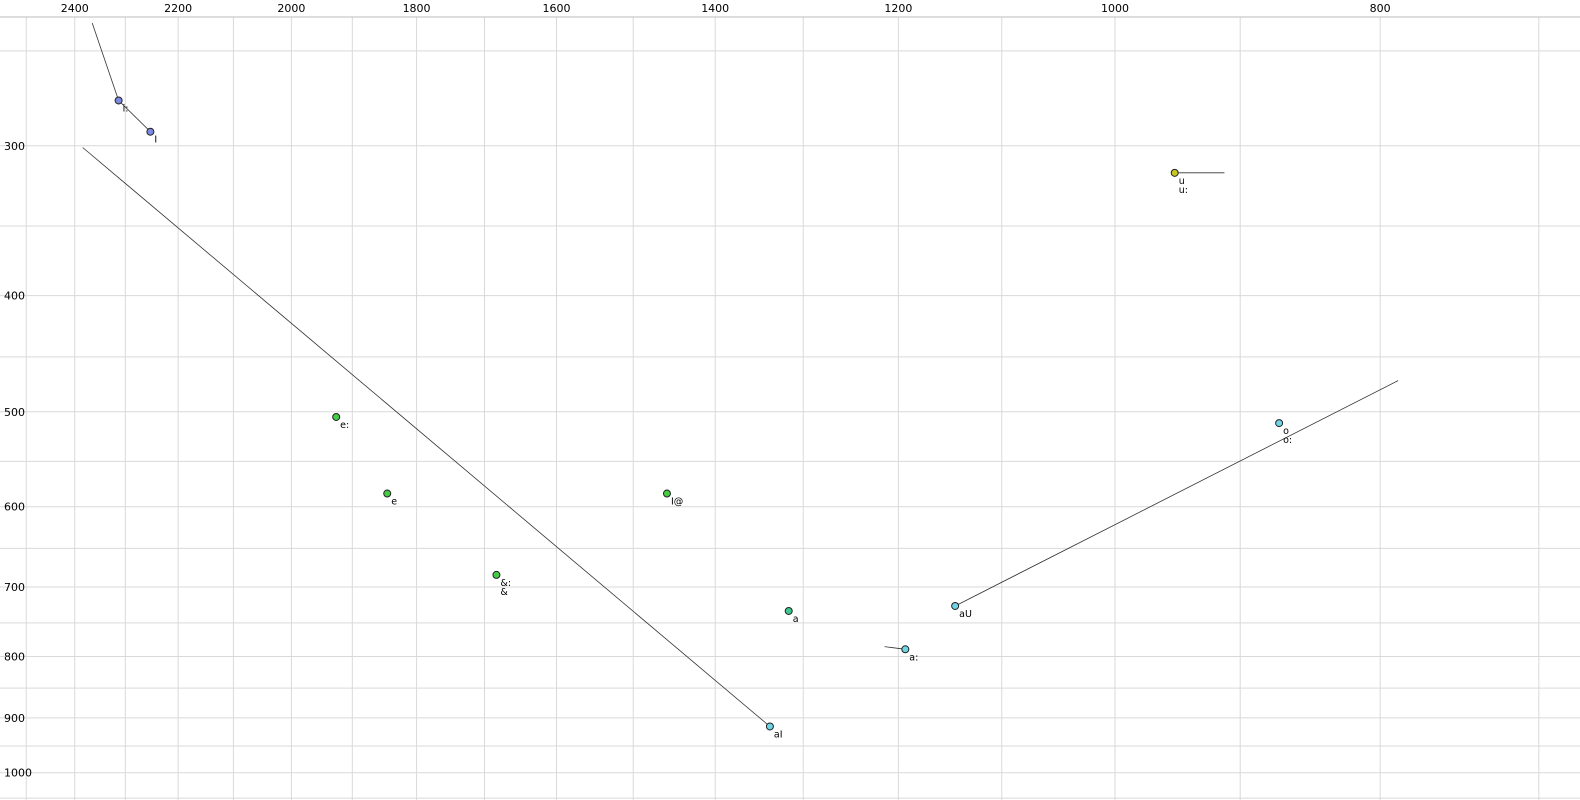  I want to click on vowel-point-&:, so click(496, 574).